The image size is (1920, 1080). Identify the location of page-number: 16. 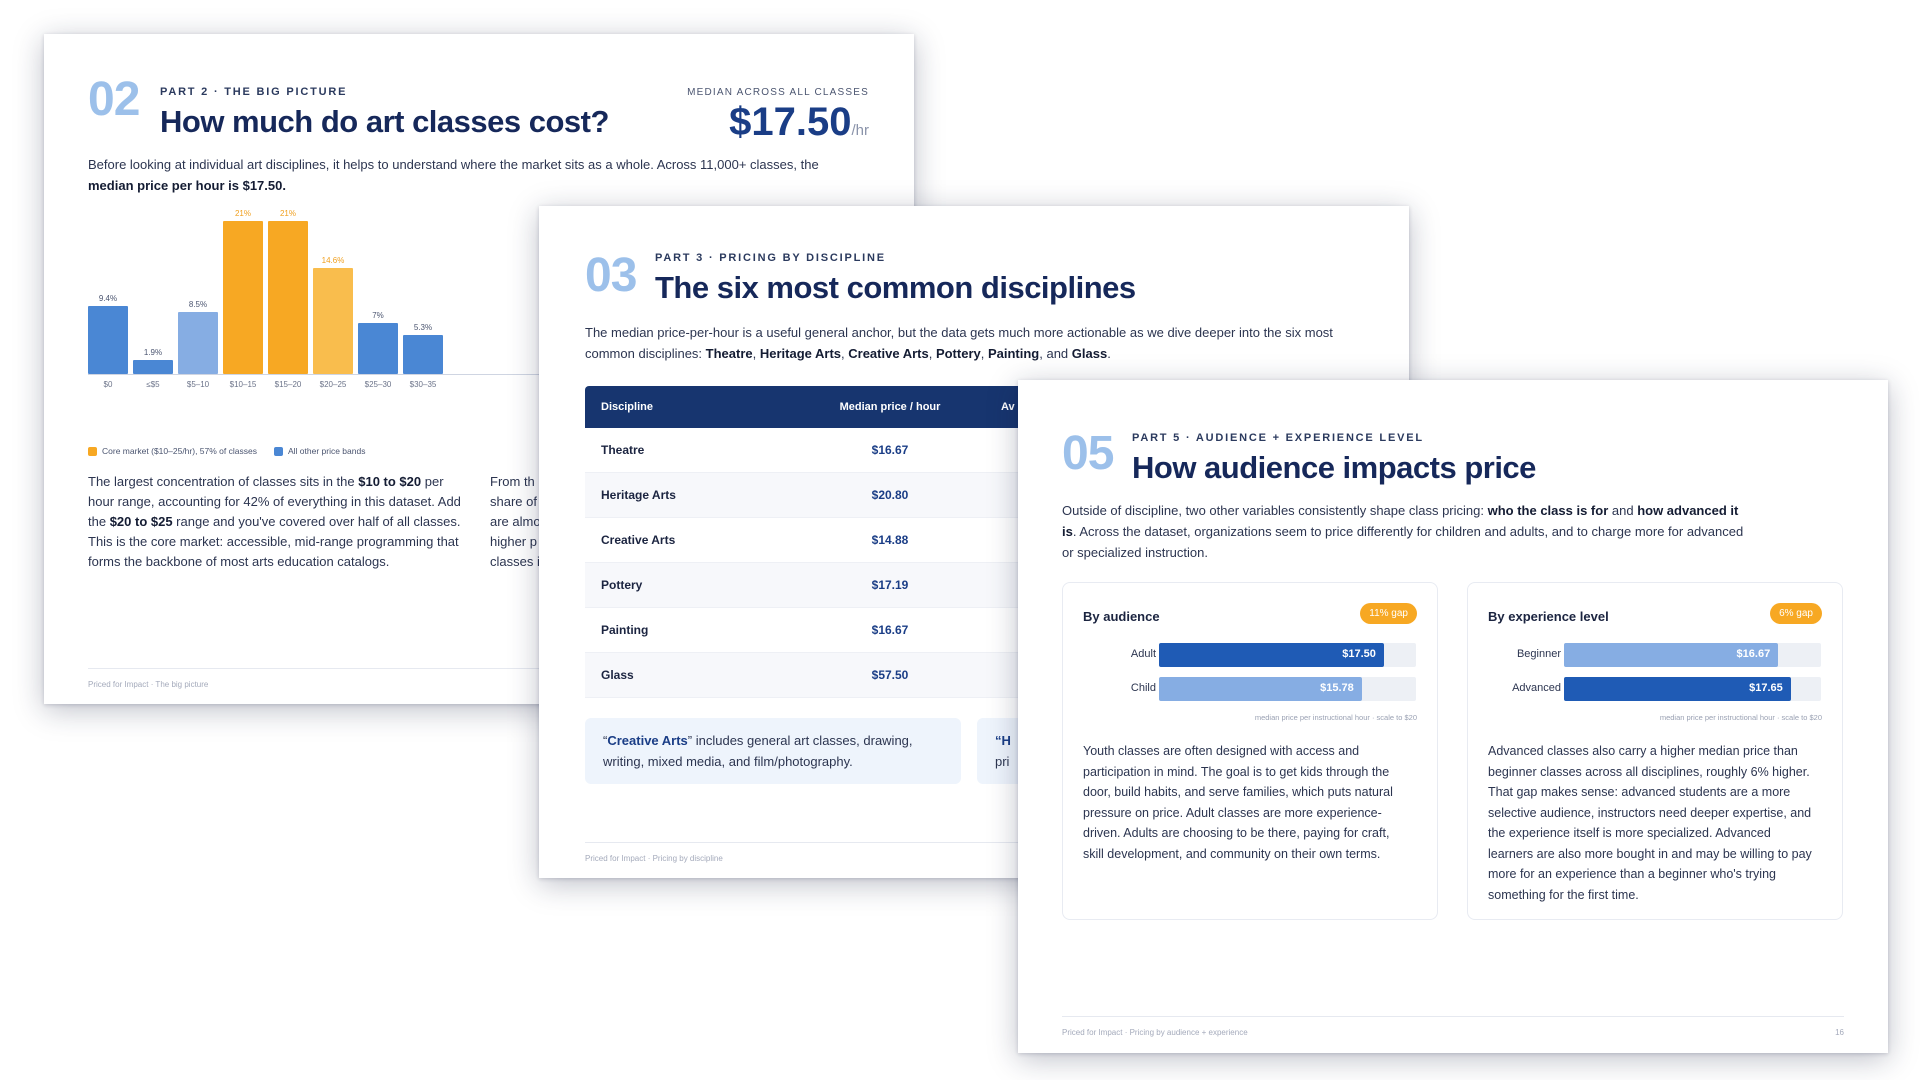
(1839, 1032).